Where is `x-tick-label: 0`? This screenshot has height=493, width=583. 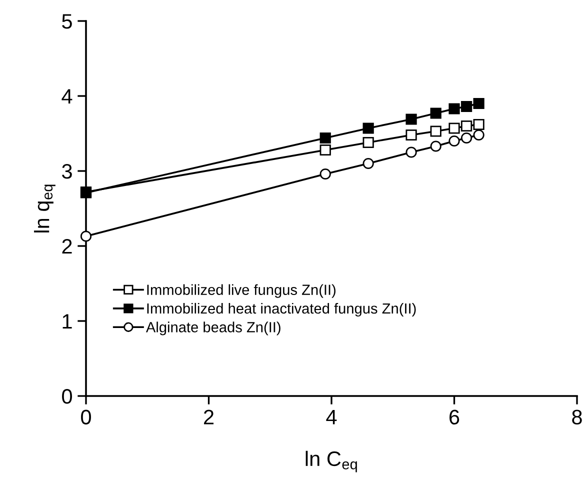
x-tick-label: 0 is located at coordinates (86, 417).